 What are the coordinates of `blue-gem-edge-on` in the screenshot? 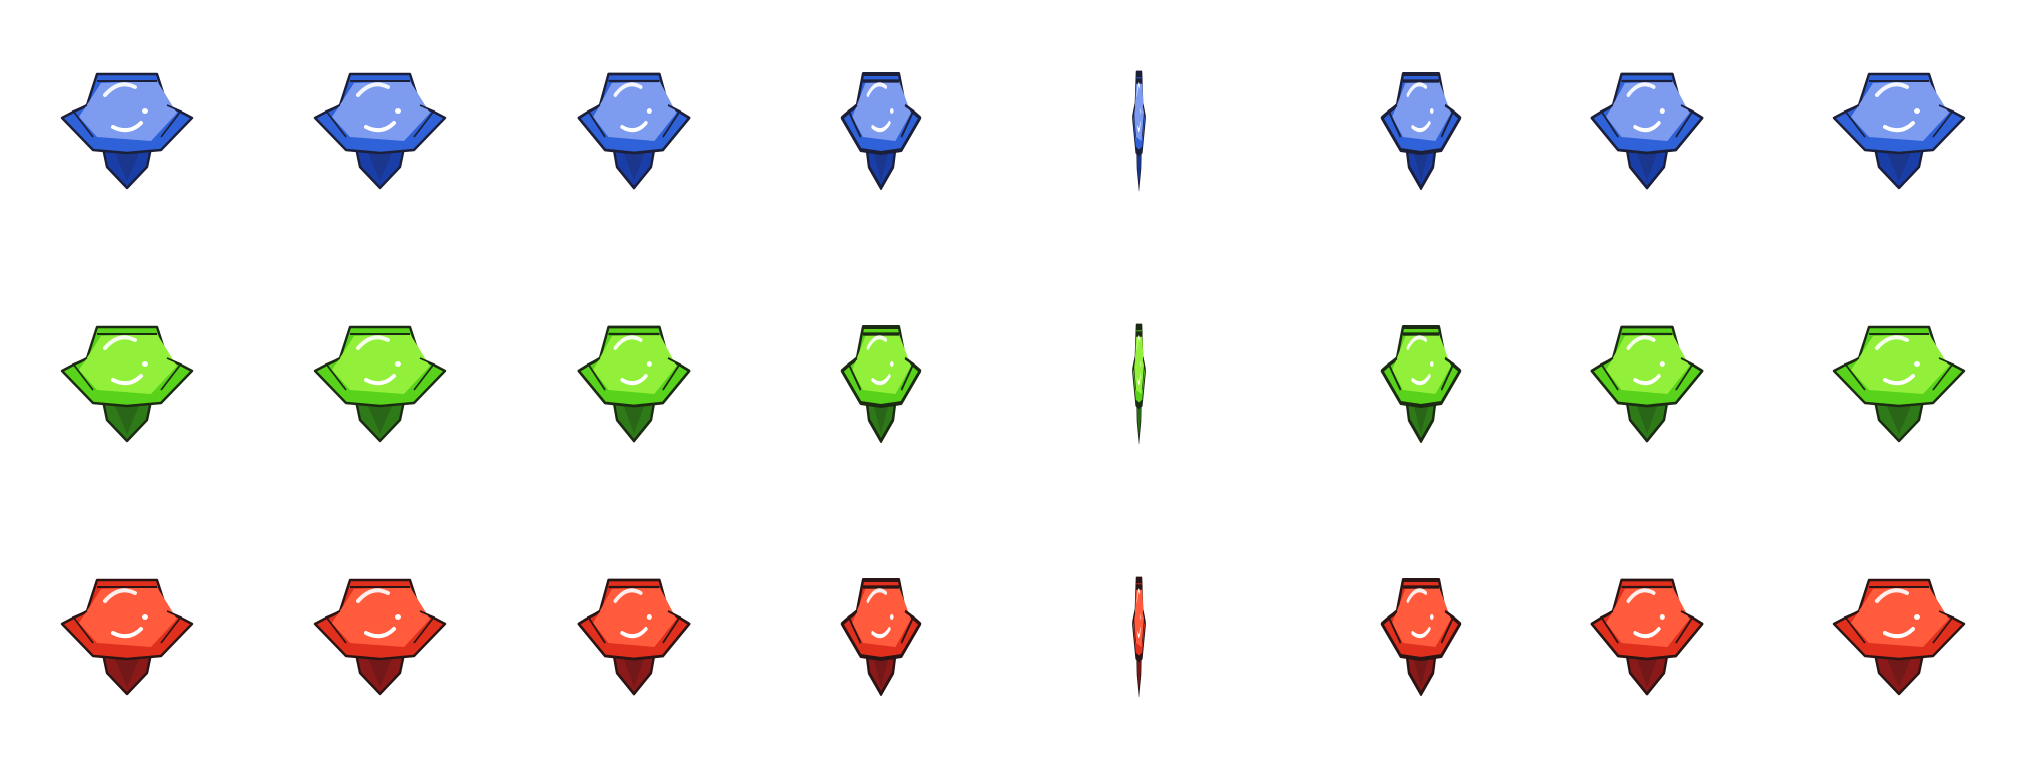 It's located at (1139, 125).